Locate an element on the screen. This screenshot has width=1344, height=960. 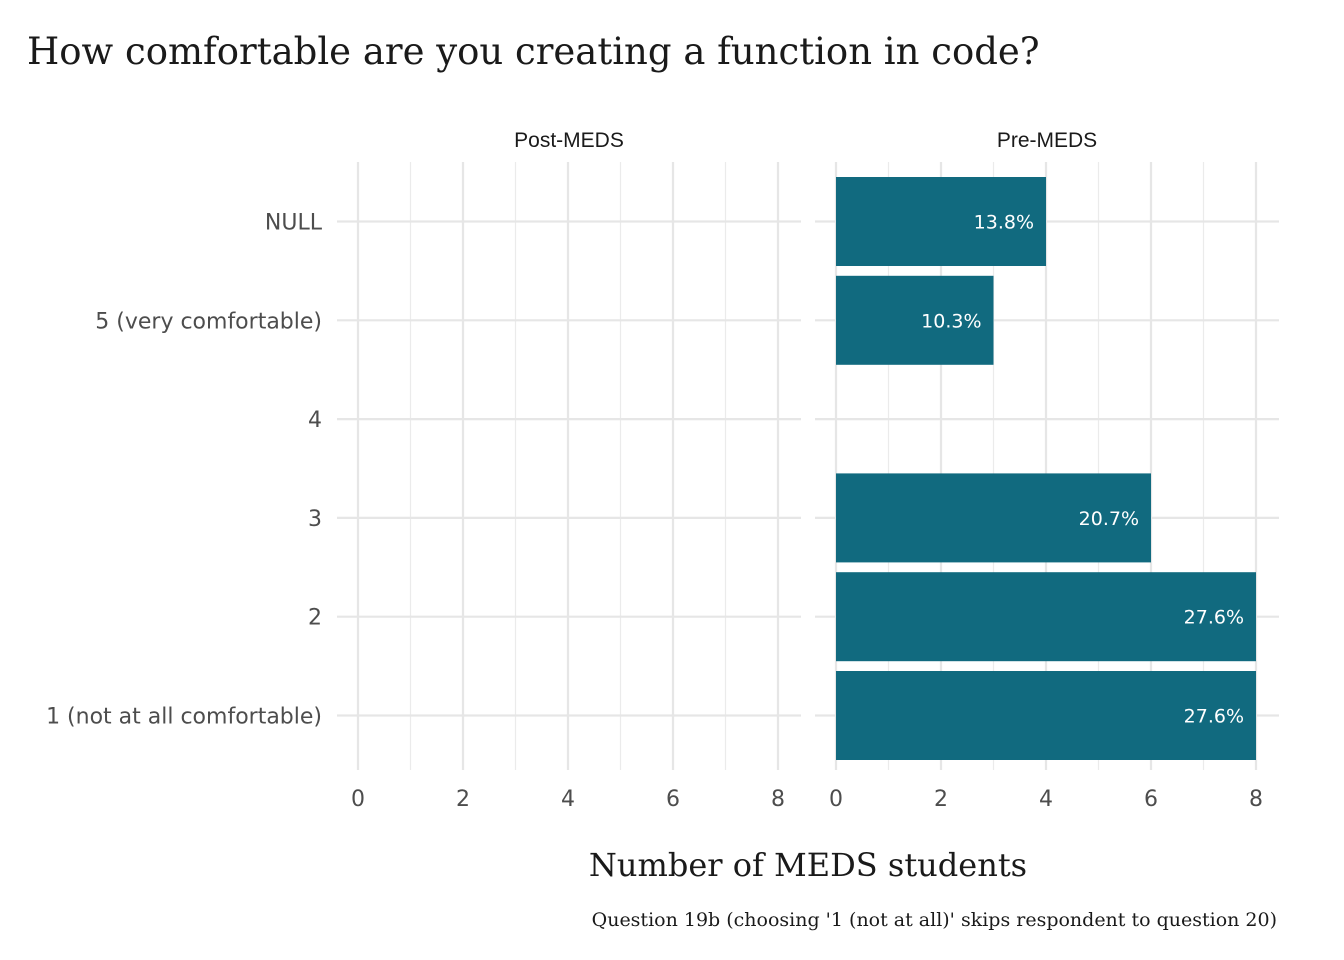
facet-label-post-meds: Post-MEDS is located at coordinates (569, 140).